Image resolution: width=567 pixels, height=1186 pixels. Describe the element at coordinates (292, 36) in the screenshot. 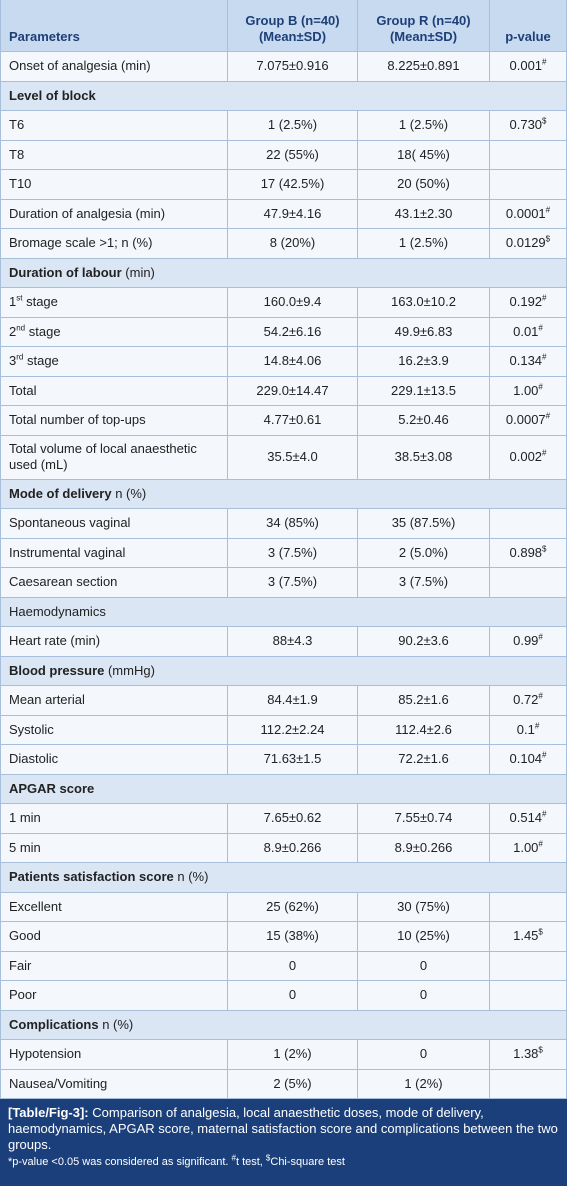

I see `header-line: (Mean±SD)` at that location.